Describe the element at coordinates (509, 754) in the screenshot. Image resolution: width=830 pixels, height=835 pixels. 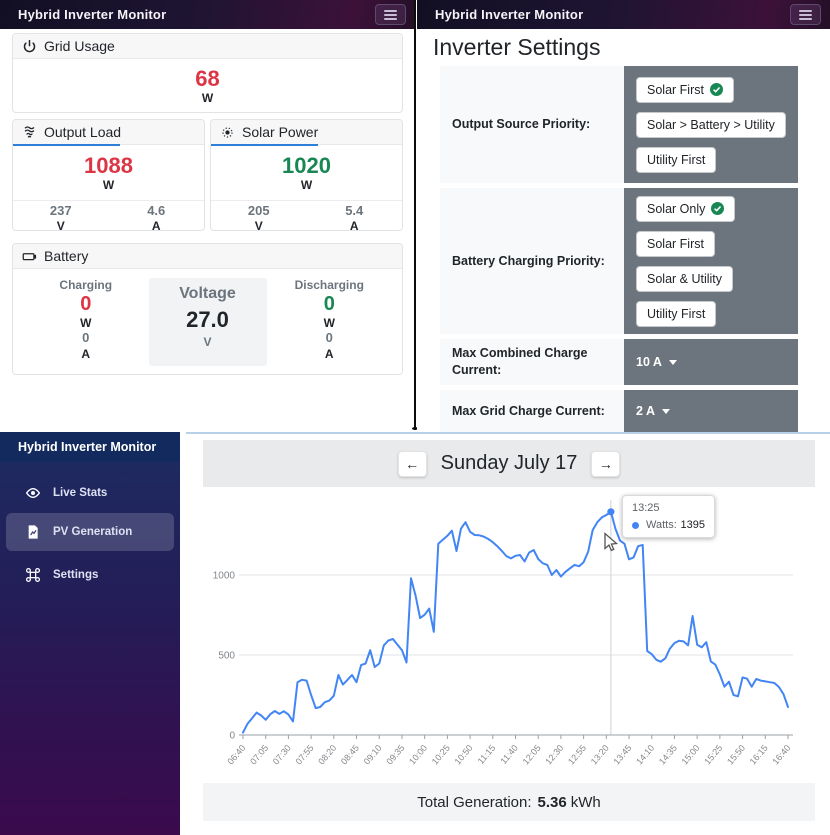
I see `svg-text: 11:40` at that location.